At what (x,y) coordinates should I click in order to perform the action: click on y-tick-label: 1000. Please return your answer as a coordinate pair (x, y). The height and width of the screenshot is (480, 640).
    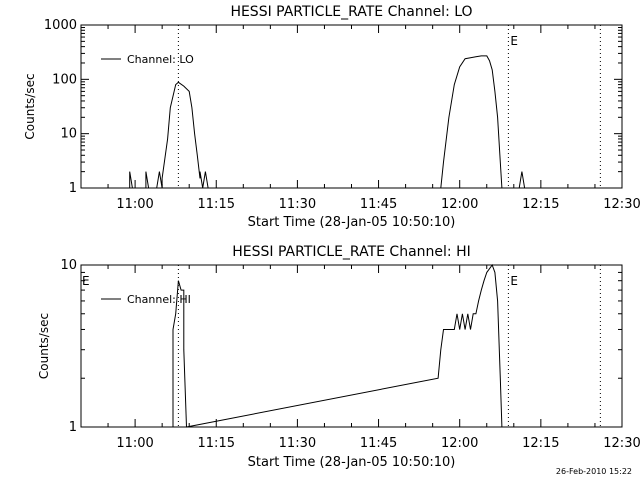
    Looking at the image, I should click on (60, 25).